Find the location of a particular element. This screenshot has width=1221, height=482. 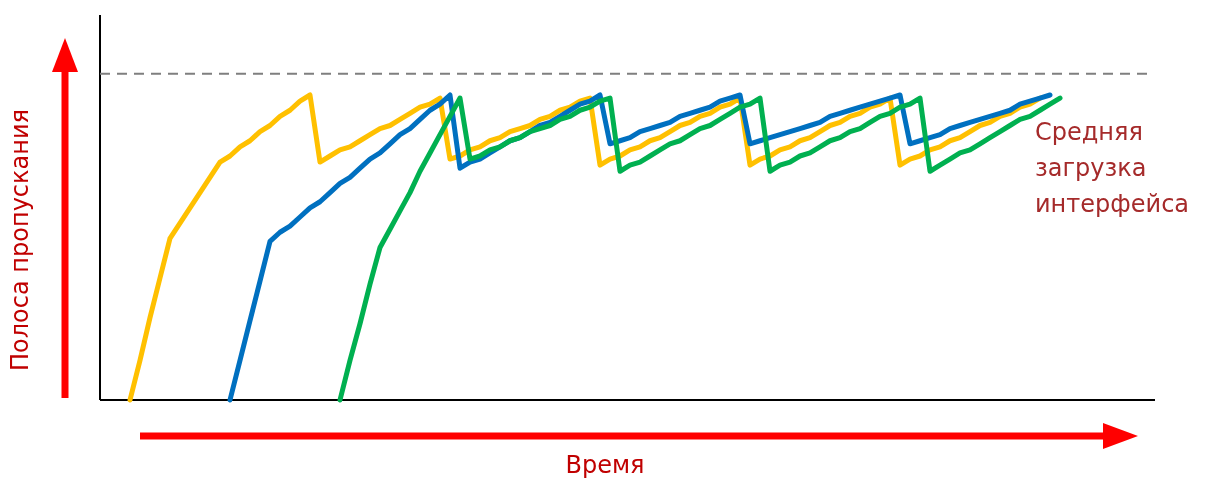

annotation: Средняя загрузка интерфейса is located at coordinates (1112, 168).